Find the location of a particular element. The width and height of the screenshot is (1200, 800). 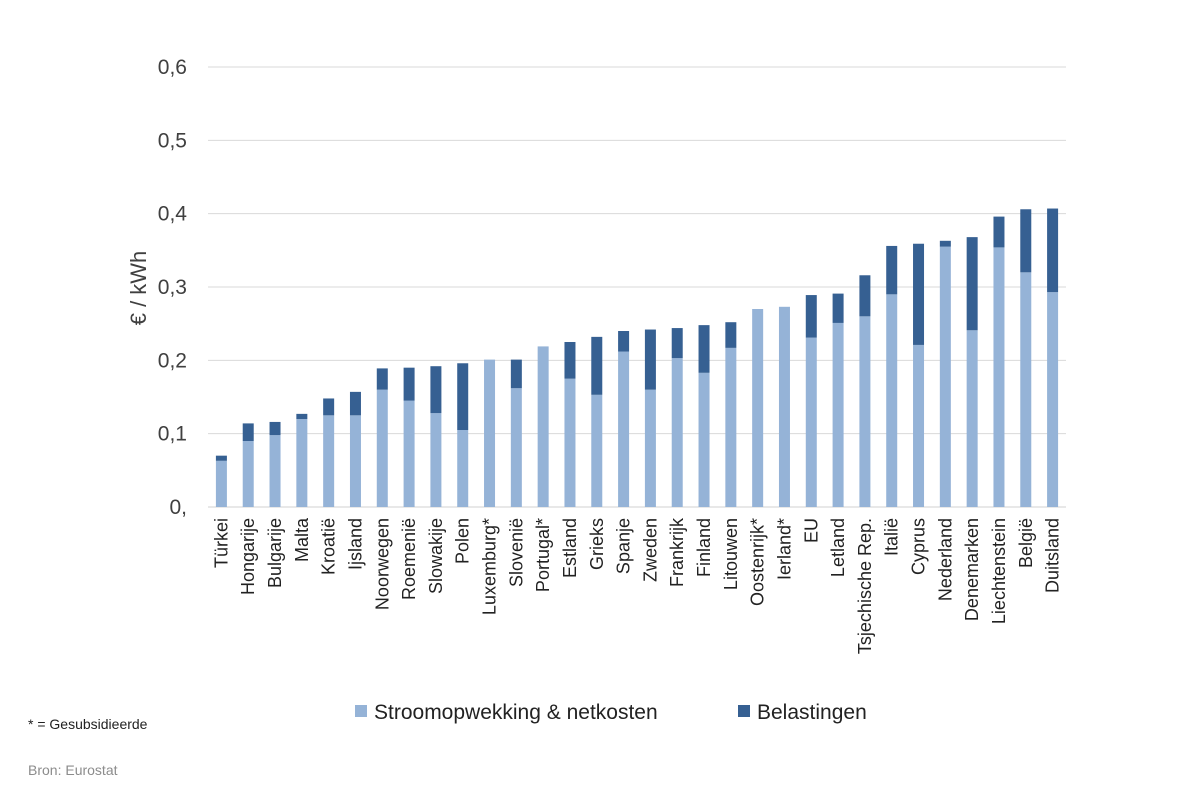

category-label: Türkei is located at coordinates (221, 543).